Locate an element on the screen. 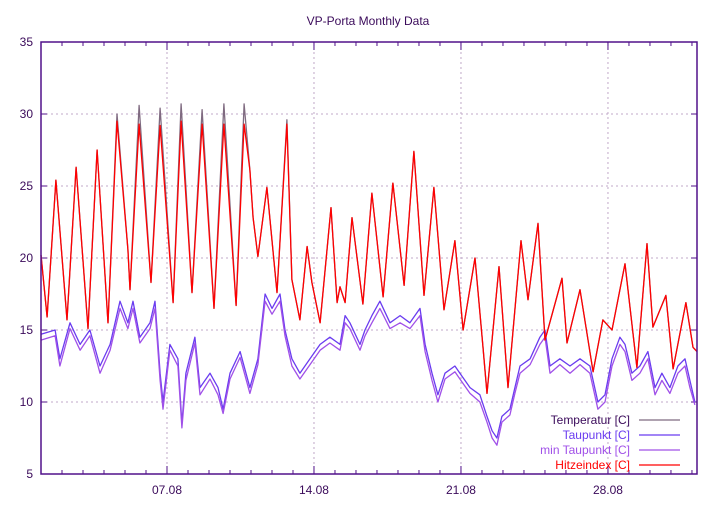 This screenshot has width=720, height=509. y-tick-label: 30 is located at coordinates (27, 114).